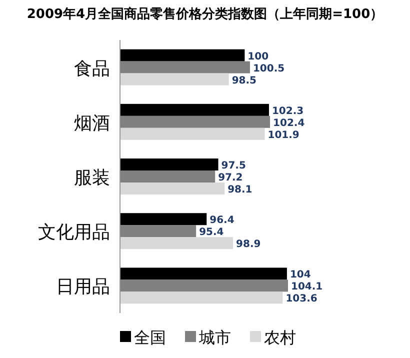 The width and height of the screenshot is (410, 358). I want to click on data-label: 98.9, so click(248, 244).